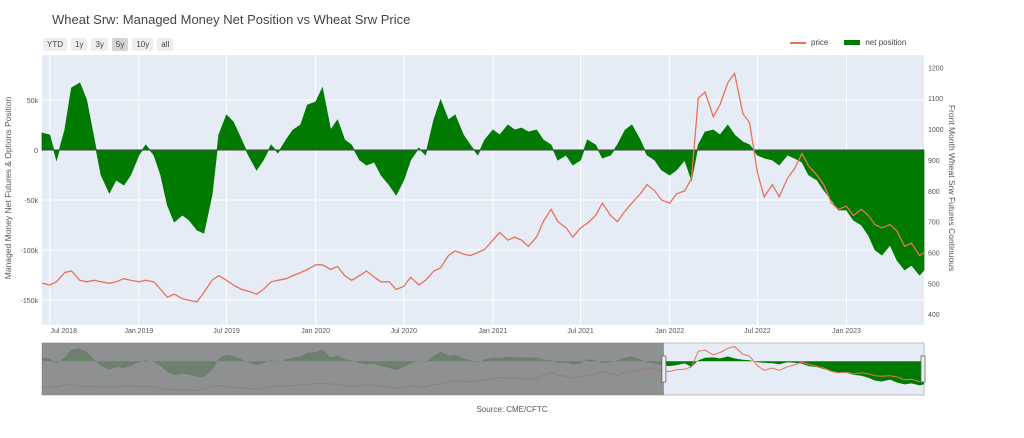 The height and width of the screenshot is (438, 1024). Describe the element at coordinates (99, 44) in the screenshot. I see `range-button-3y: 3y` at that location.